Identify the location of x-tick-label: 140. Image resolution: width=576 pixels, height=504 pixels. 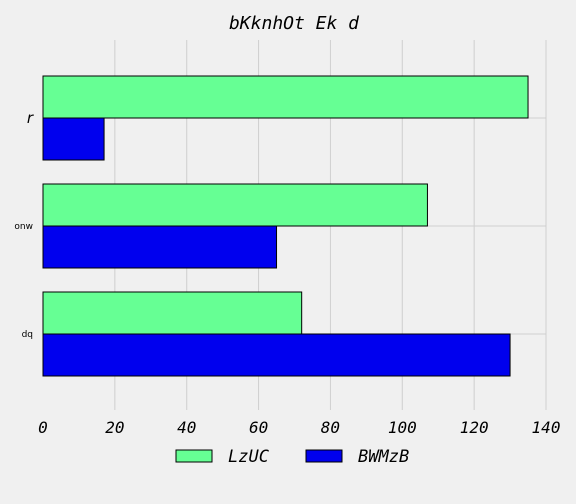
(546, 427).